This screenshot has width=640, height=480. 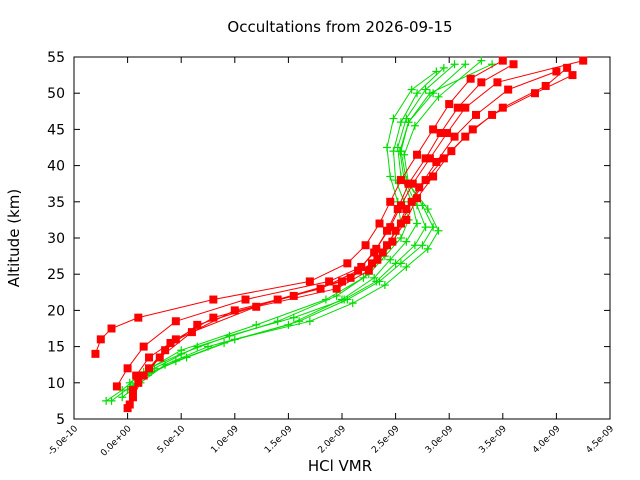 What do you see at coordinates (63, 441) in the screenshot?
I see `x-tick-label: -5.0e-10` at bounding box center [63, 441].